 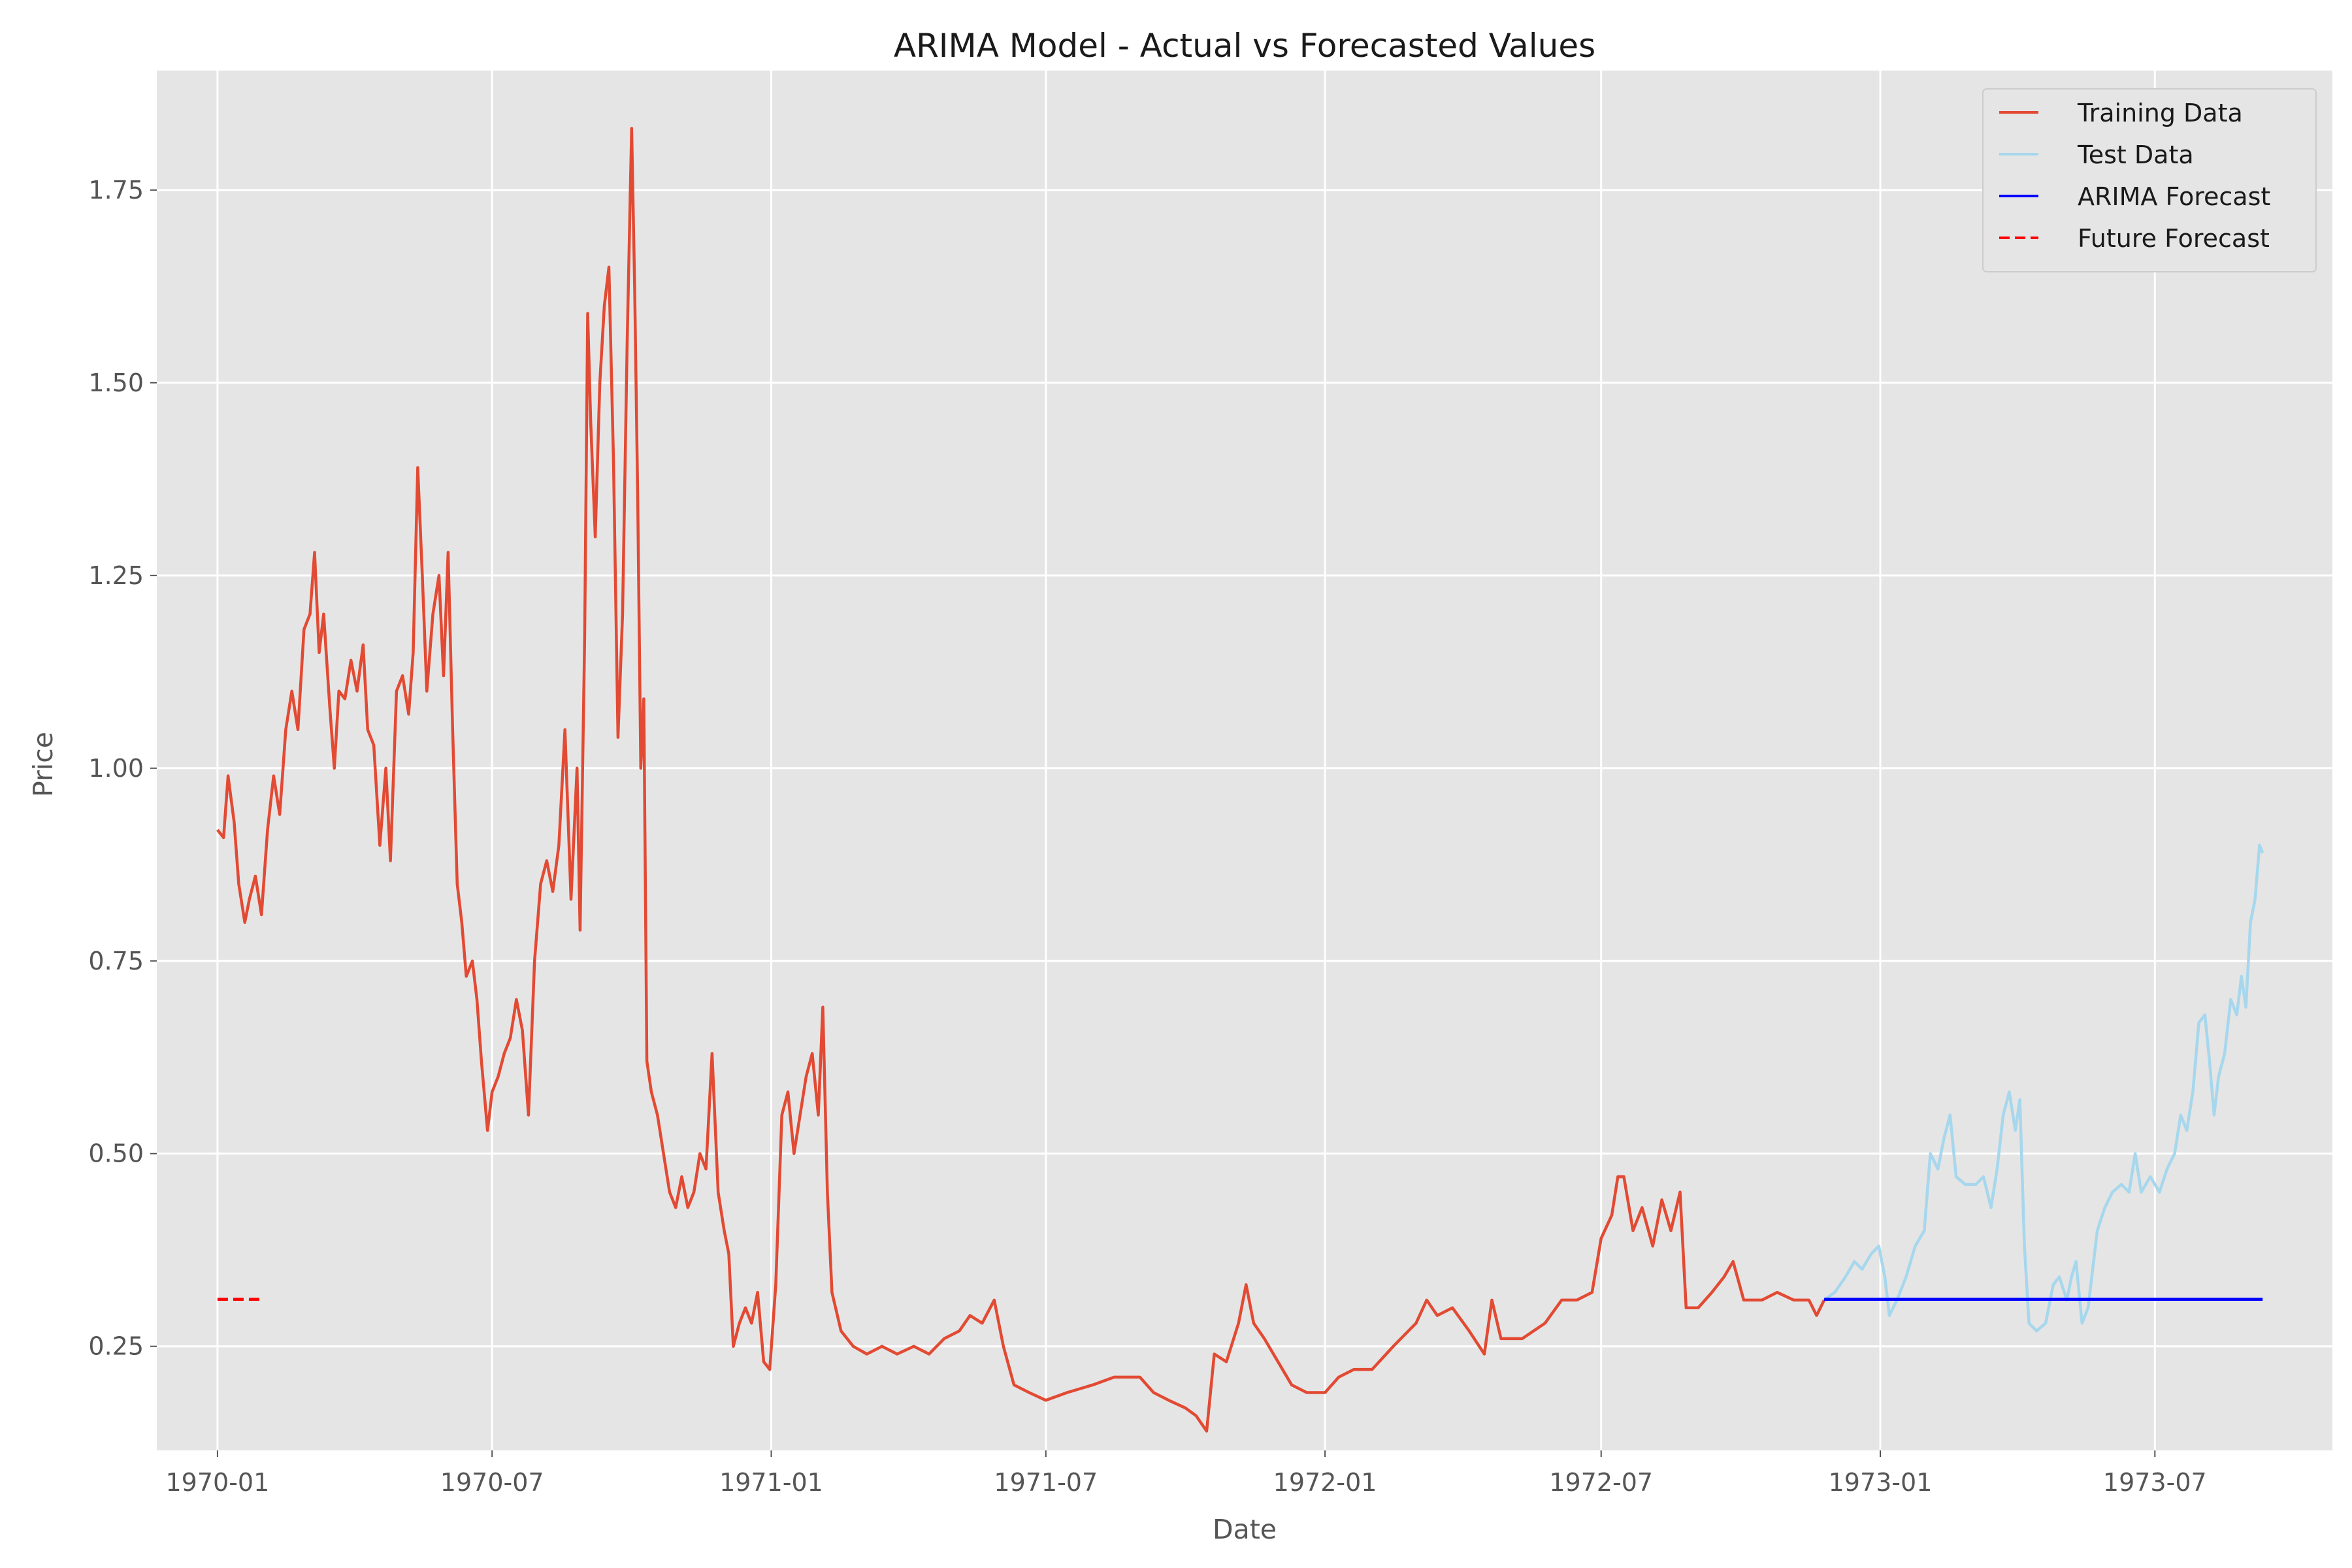 I want to click on y-tick-label: 0.75, so click(x=116, y=961).